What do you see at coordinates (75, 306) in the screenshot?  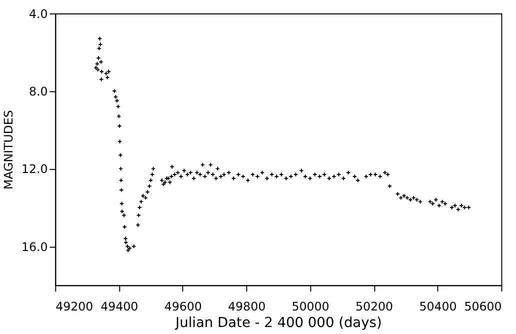 I see `x-tick-label: 49200` at bounding box center [75, 306].